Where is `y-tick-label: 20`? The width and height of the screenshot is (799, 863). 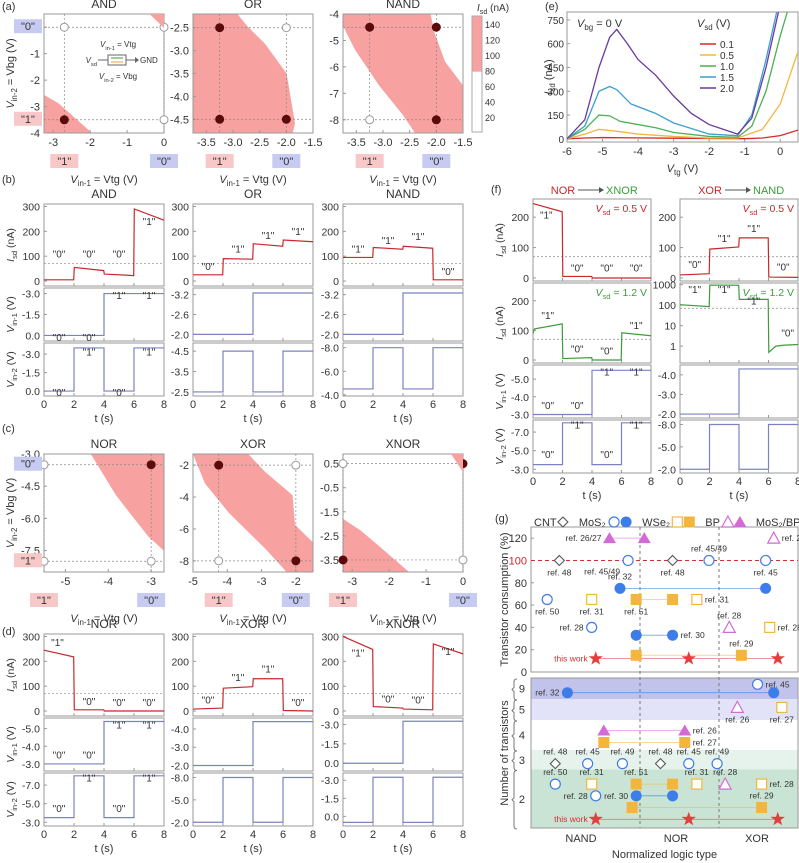
y-tick-label: 20 is located at coordinates (521, 651).